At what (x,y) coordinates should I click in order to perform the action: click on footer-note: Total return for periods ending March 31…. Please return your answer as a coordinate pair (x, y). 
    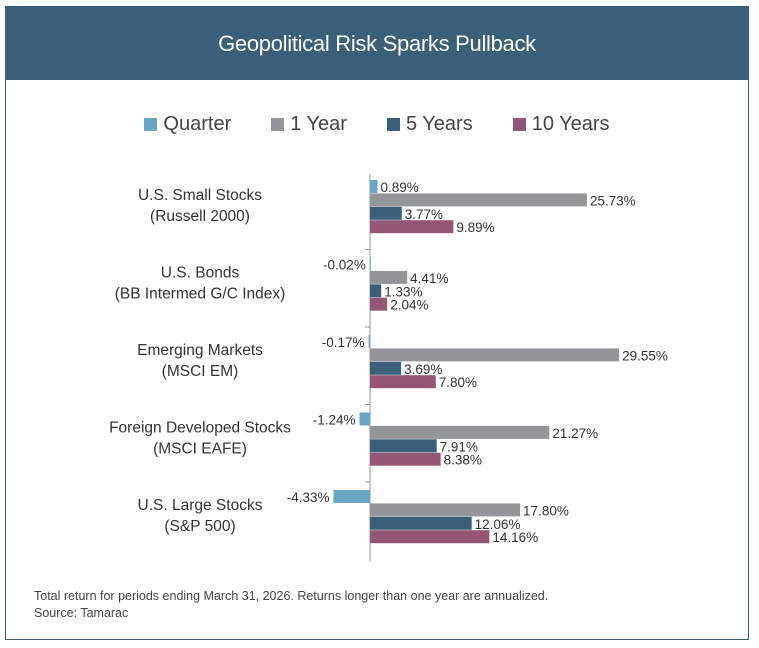
    Looking at the image, I should click on (291, 596).